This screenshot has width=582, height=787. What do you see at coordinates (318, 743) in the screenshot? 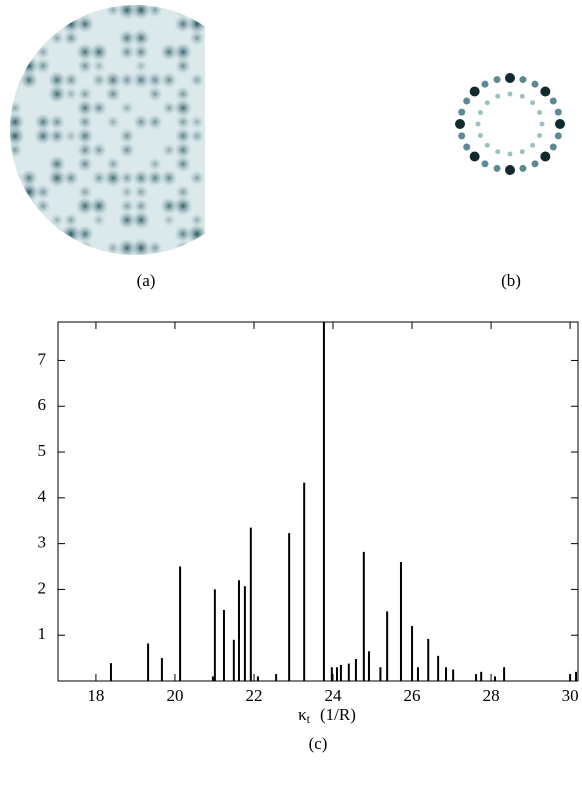
I see `panel-label: (c)` at bounding box center [318, 743].